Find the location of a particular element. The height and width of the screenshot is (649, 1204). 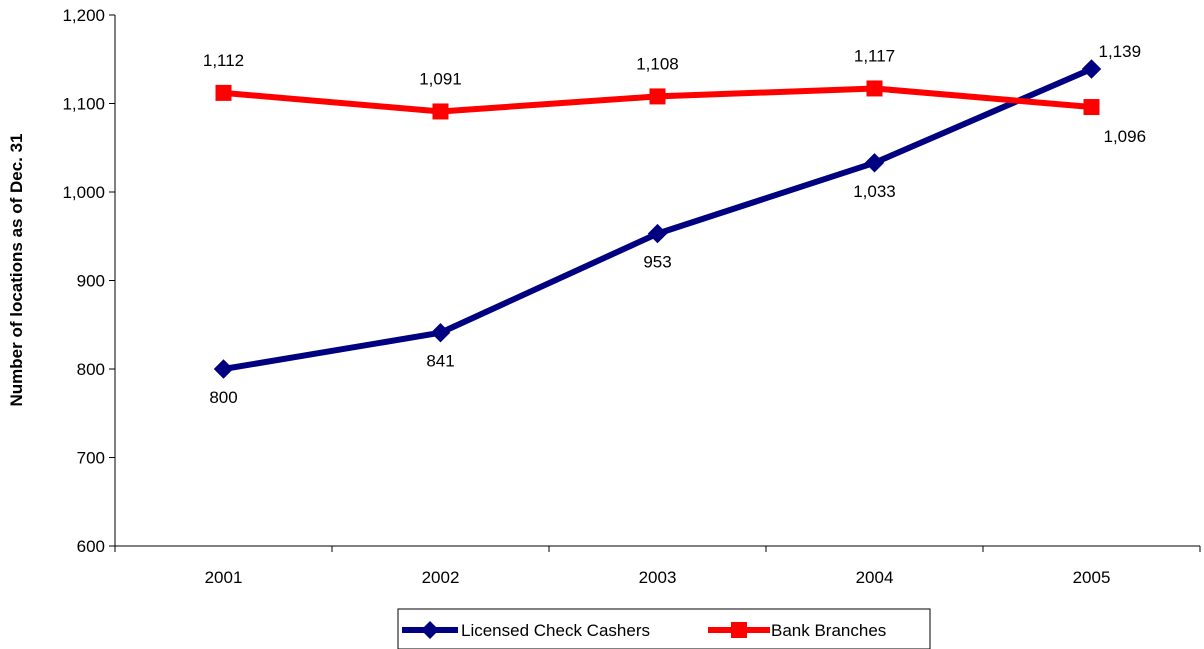

legend-box is located at coordinates (664, 628).